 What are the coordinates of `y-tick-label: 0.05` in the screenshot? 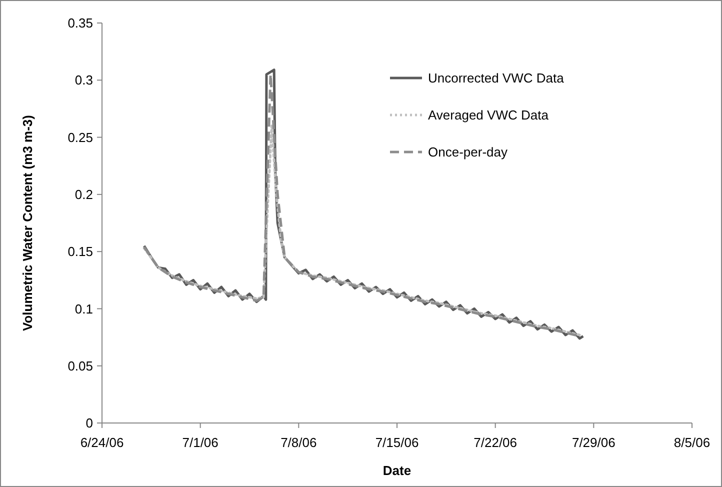 It's located at (80, 366).